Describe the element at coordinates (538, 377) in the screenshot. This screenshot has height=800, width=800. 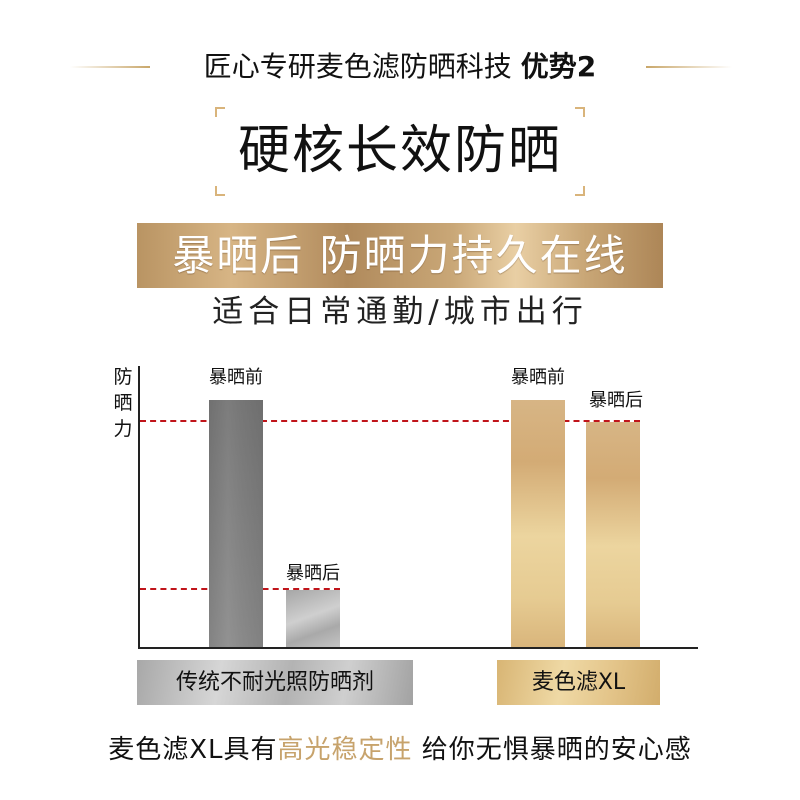
I see `bar-label-xl-before: 暴晒前` at that location.